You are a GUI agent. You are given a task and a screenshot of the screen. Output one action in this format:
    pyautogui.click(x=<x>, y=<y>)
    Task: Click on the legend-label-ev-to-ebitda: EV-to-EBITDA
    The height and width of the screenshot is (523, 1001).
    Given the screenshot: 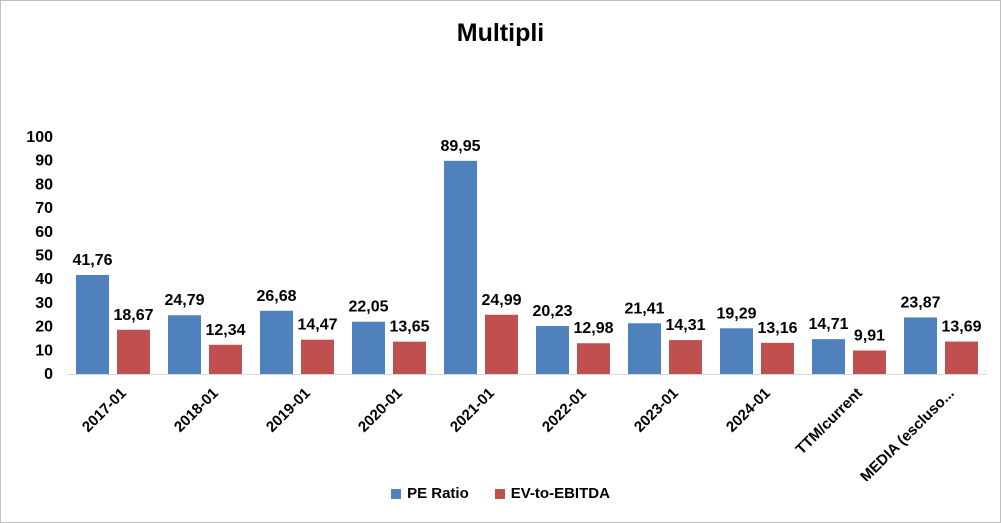 What is the action you would take?
    pyautogui.click(x=560, y=493)
    